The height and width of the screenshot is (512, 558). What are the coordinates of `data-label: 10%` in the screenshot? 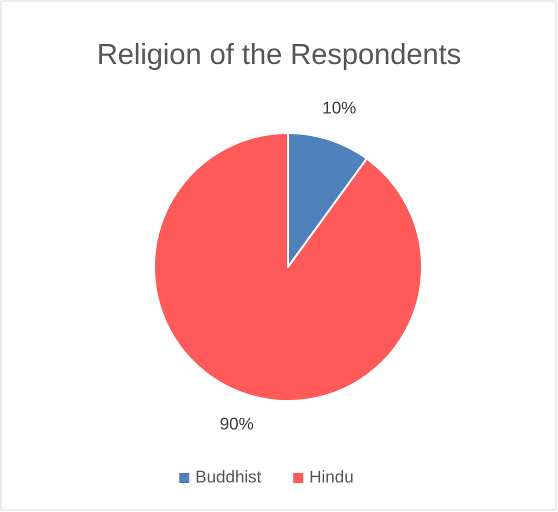 It's located at (339, 108).